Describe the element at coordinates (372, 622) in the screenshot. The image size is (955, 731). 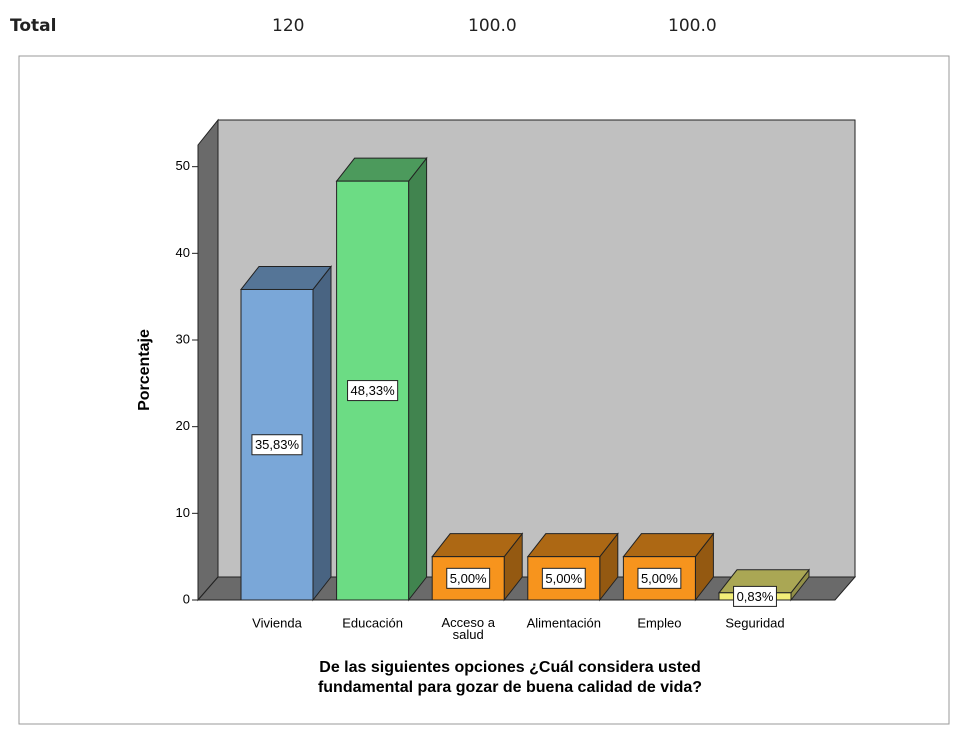
I see `x-tick-label: Educación` at that location.